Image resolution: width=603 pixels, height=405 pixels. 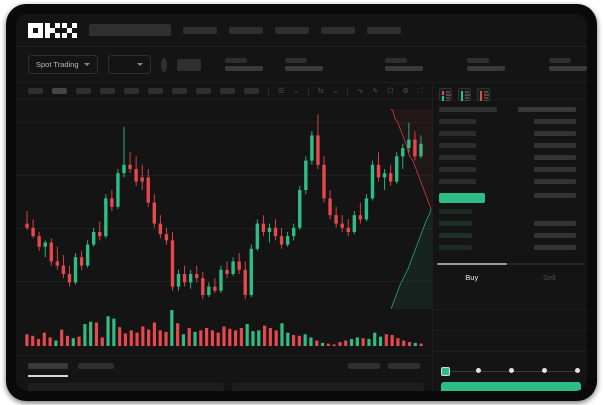 What do you see at coordinates (547, 109) in the screenshot?
I see `orderbook-header-right` at bounding box center [547, 109].